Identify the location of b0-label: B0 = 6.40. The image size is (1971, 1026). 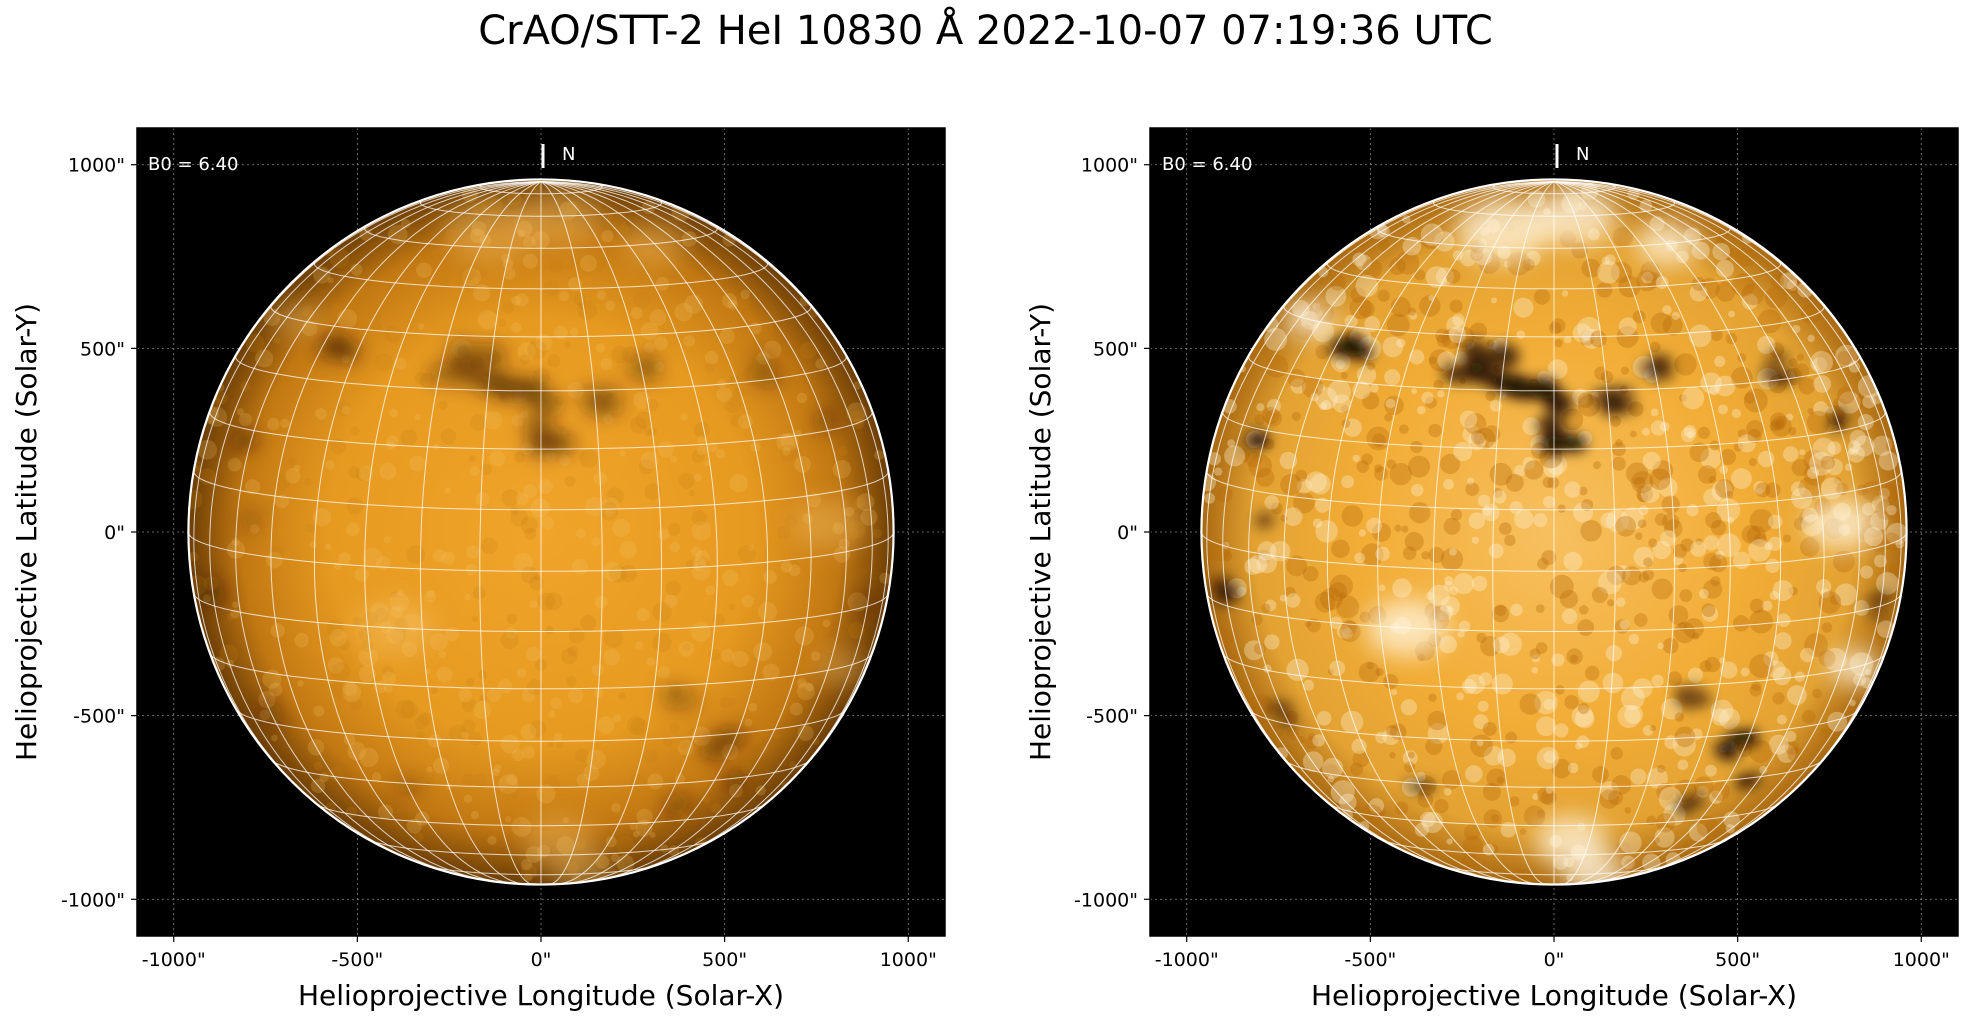
(193, 164).